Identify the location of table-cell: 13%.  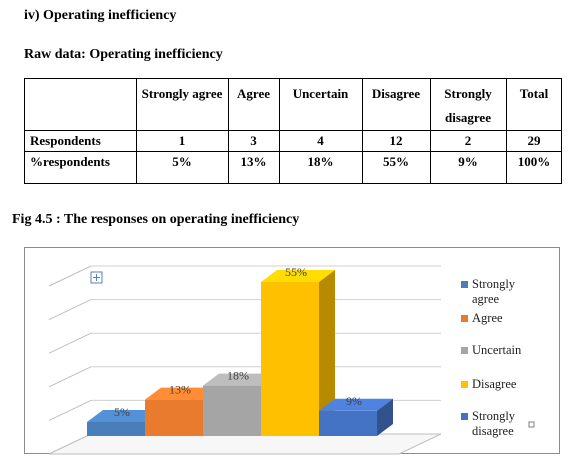
(253, 161).